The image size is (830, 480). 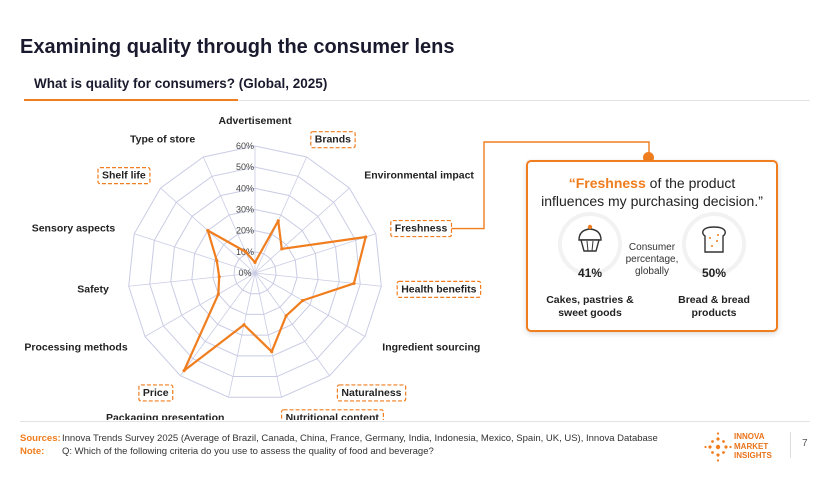 What do you see at coordinates (648, 157) in the screenshot?
I see `callout-connector-dot` at bounding box center [648, 157].